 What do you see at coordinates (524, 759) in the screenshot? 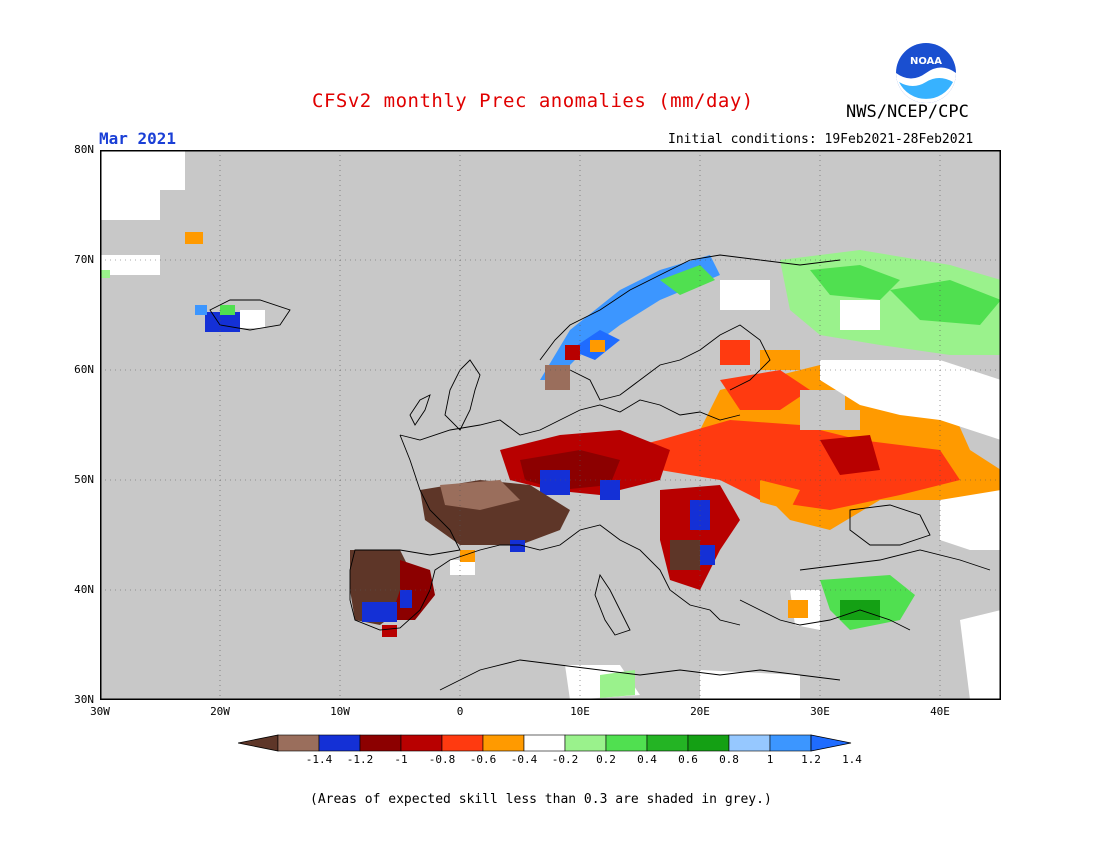
I see `colorbar-tick-label: -0.4` at bounding box center [524, 759].